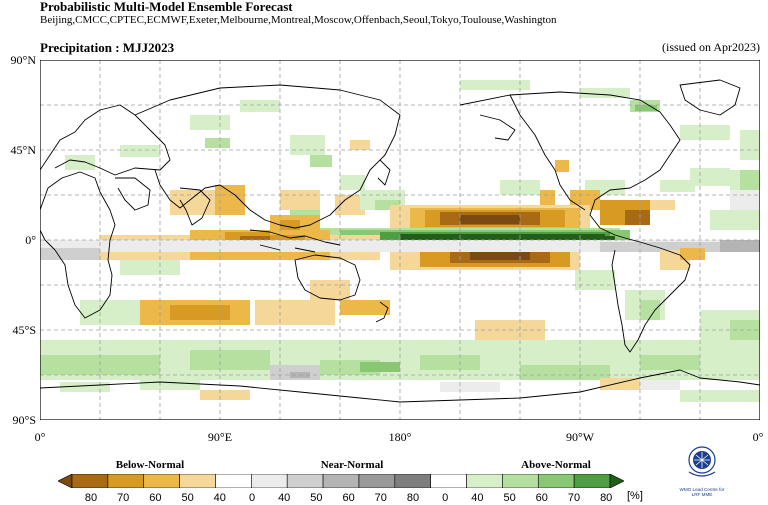  I want to click on map-title: Precipitation : MJJ2023, so click(107, 47).